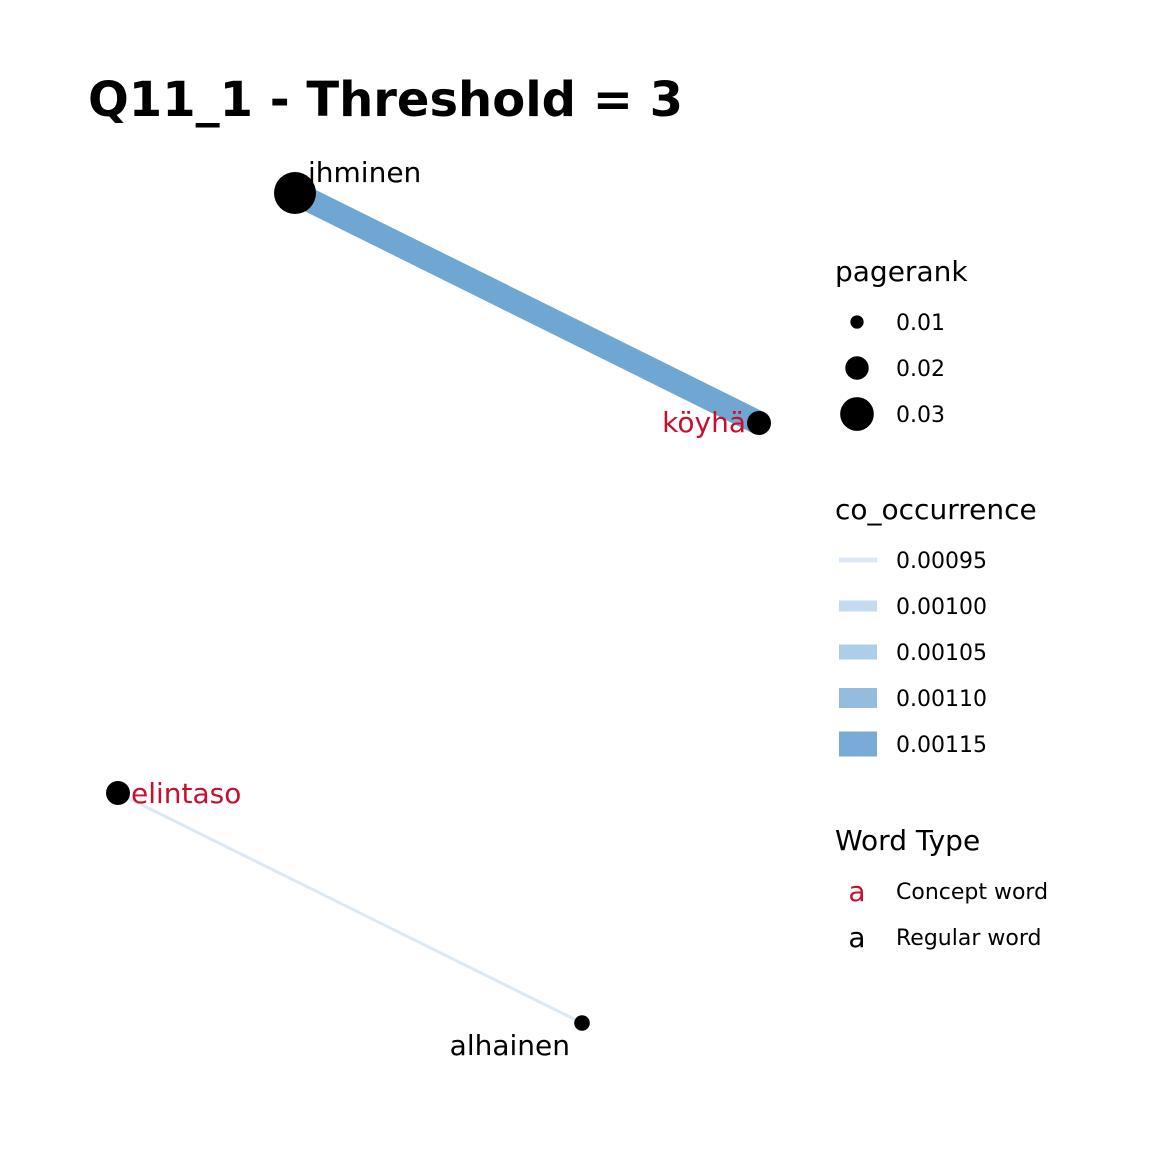 This screenshot has height=1152, width=1152. I want to click on legend-co-occurrence-label: 0.00095, so click(941, 561).